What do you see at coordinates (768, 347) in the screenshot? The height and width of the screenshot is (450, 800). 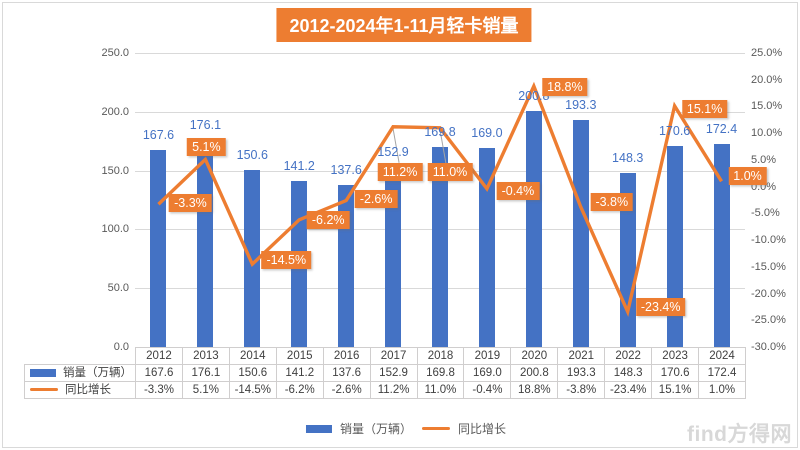 I see `right-axis-tick: -30.0%` at bounding box center [768, 347].